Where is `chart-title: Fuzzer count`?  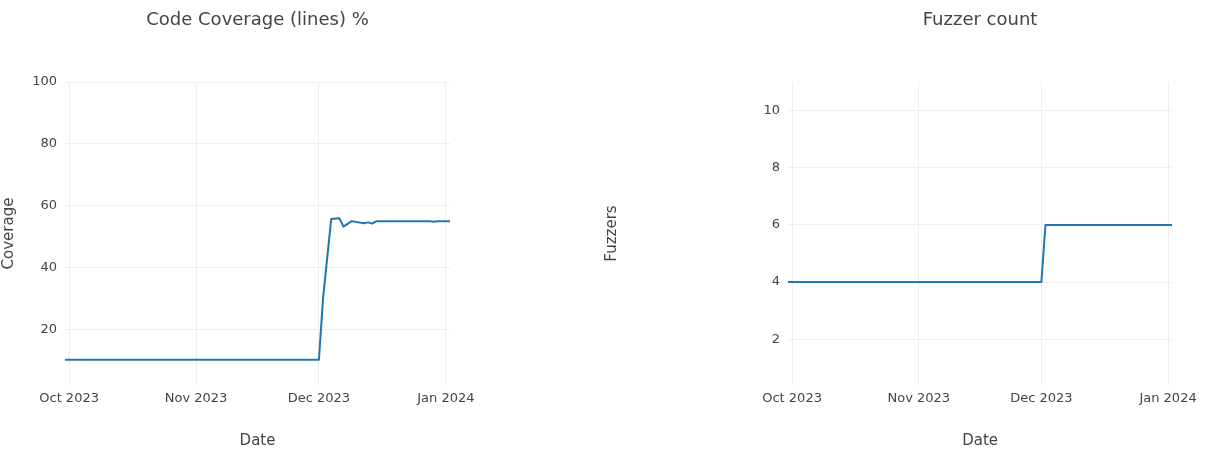 chart-title: Fuzzer count is located at coordinates (980, 18).